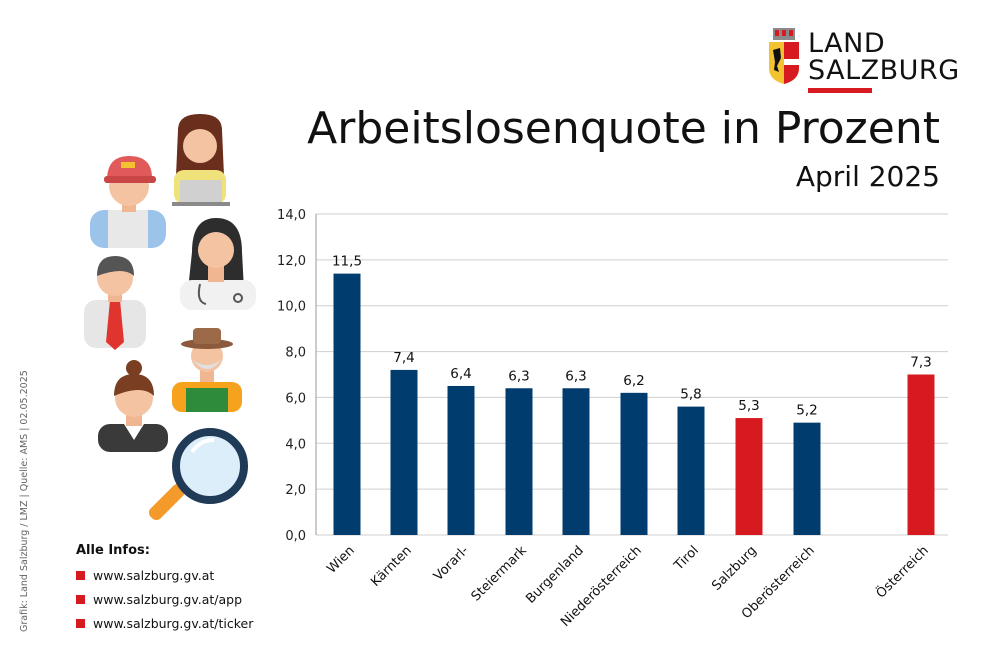 The image size is (1000, 667). I want to click on category-label: Salzburg, so click(734, 568).